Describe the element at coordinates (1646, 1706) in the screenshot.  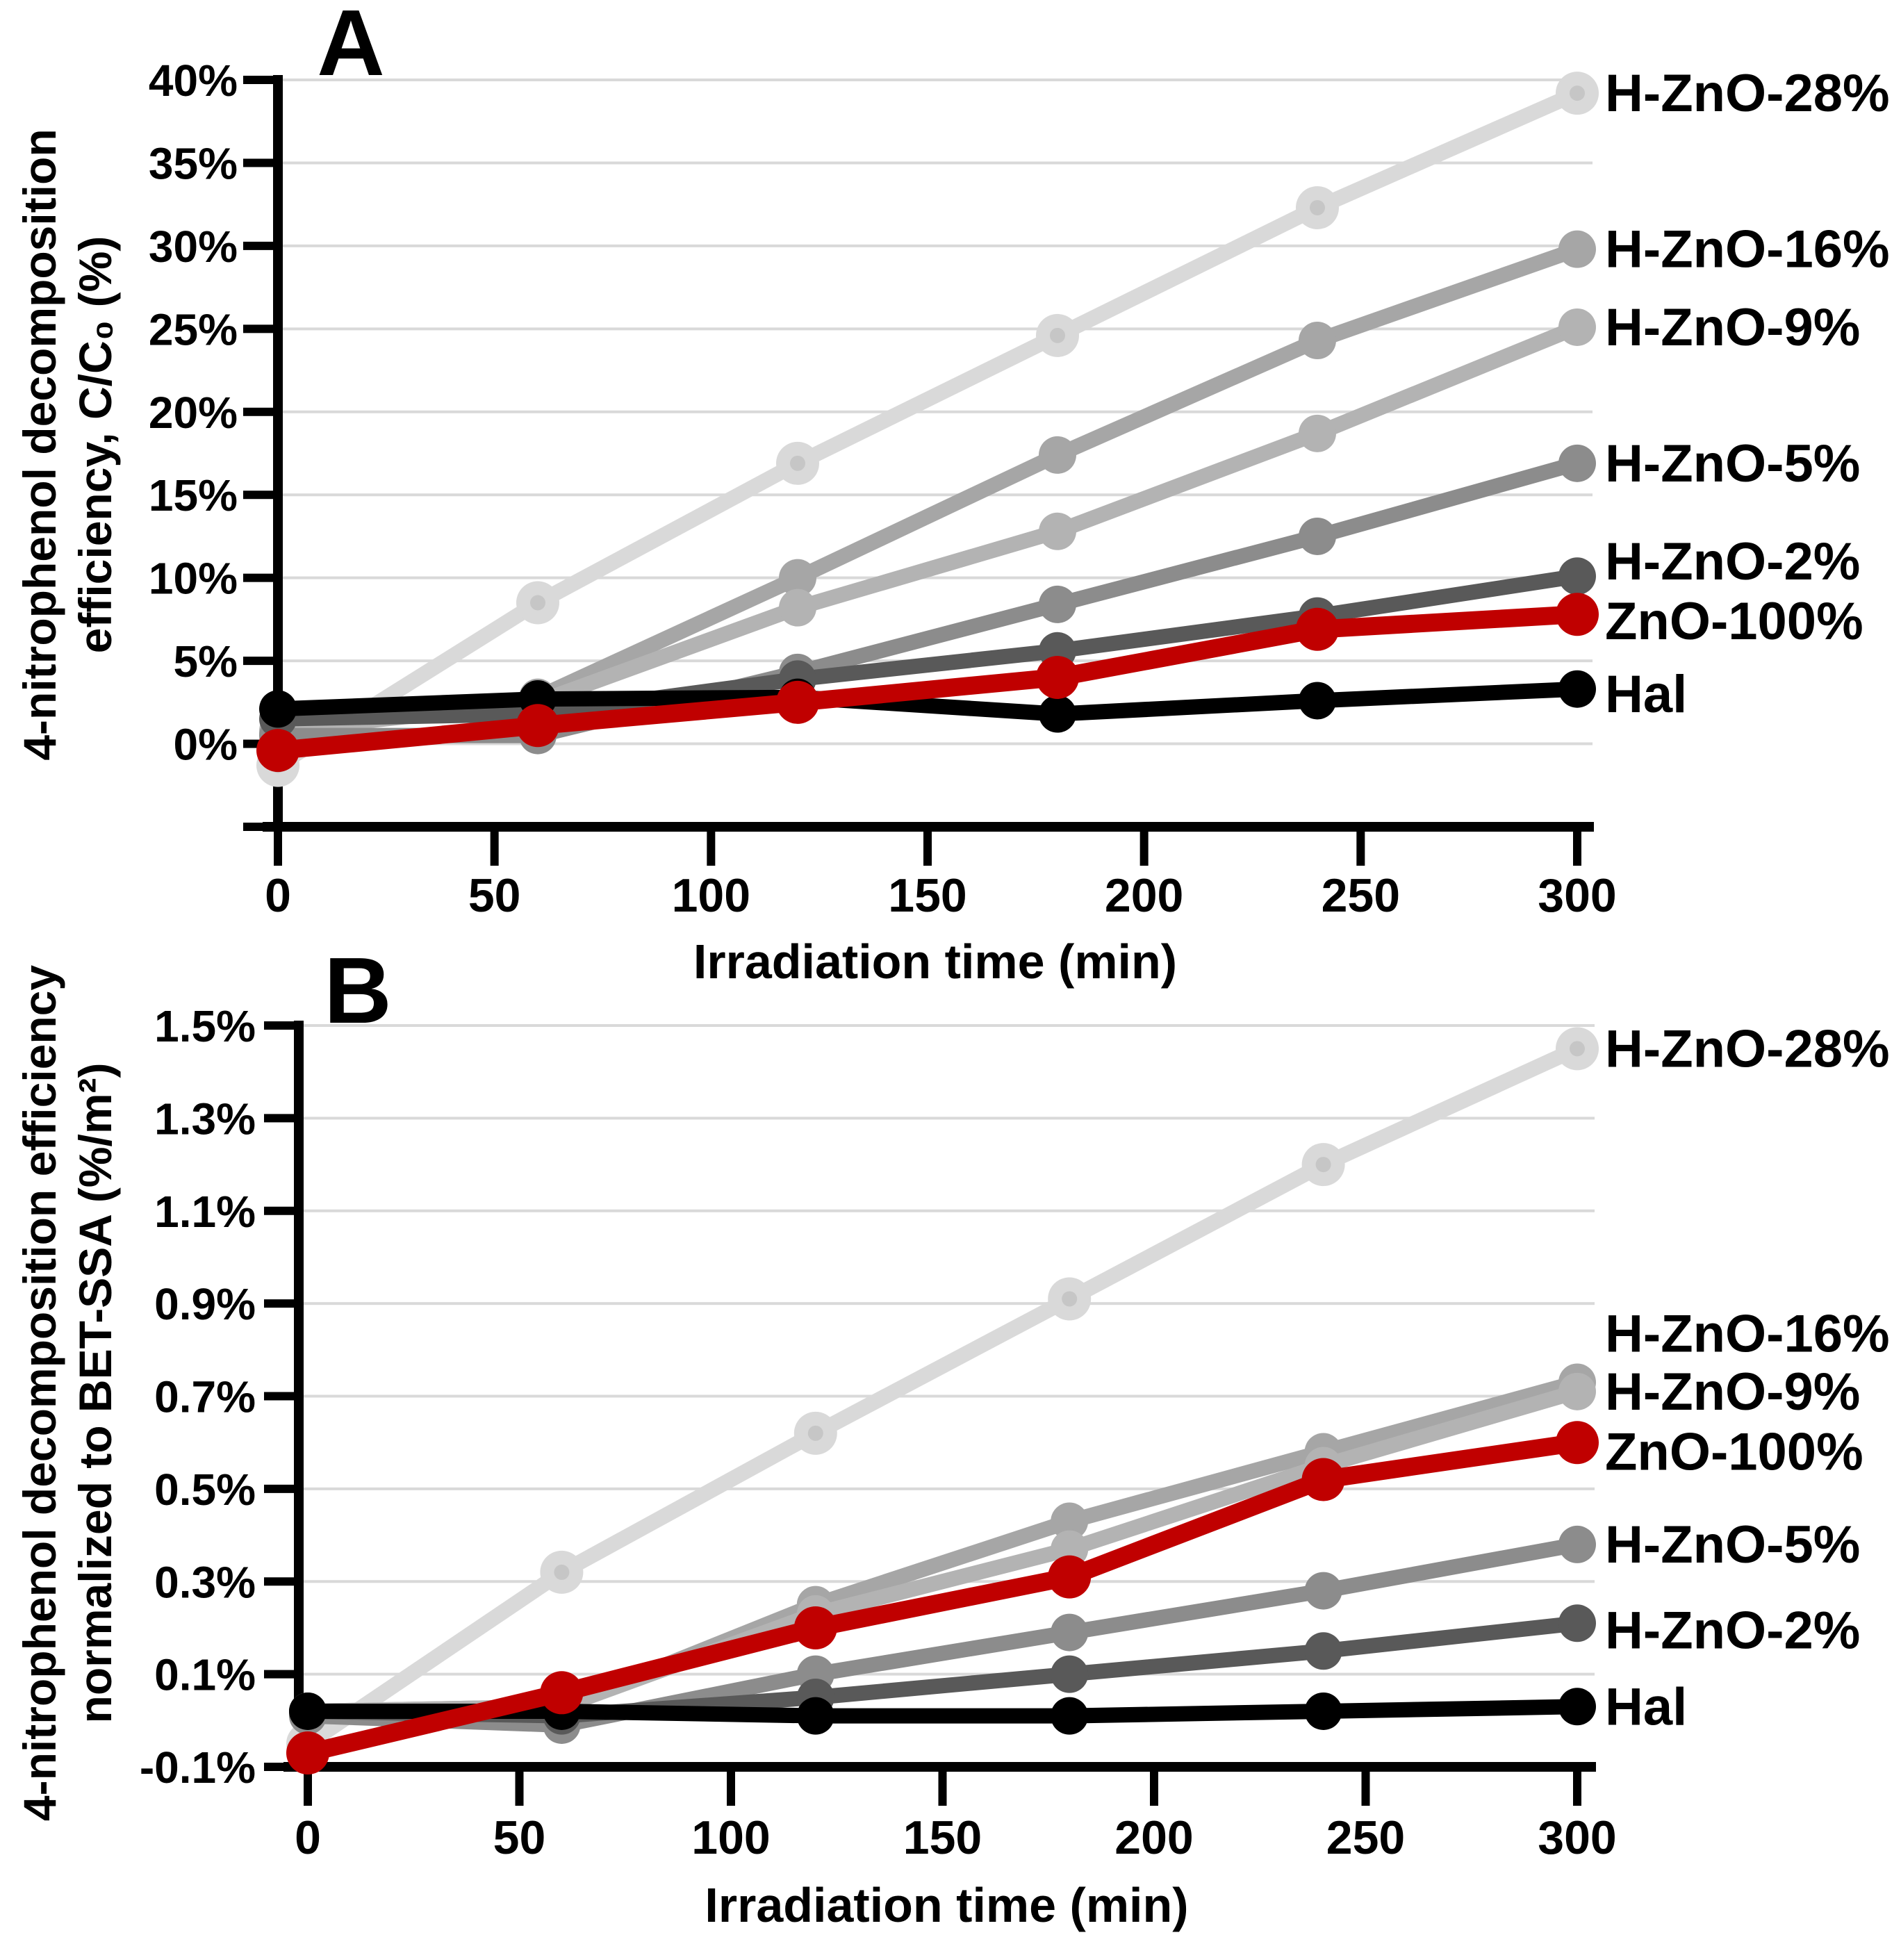
I see `series-label: Hal` at that location.